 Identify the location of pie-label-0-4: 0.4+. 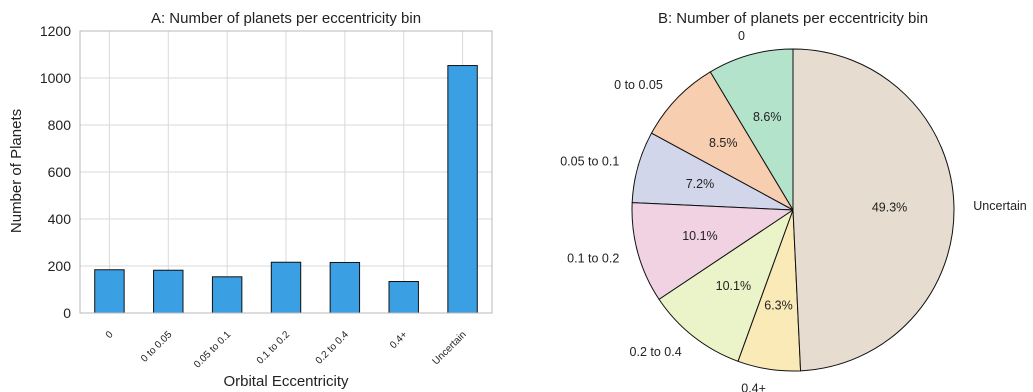
(753, 386).